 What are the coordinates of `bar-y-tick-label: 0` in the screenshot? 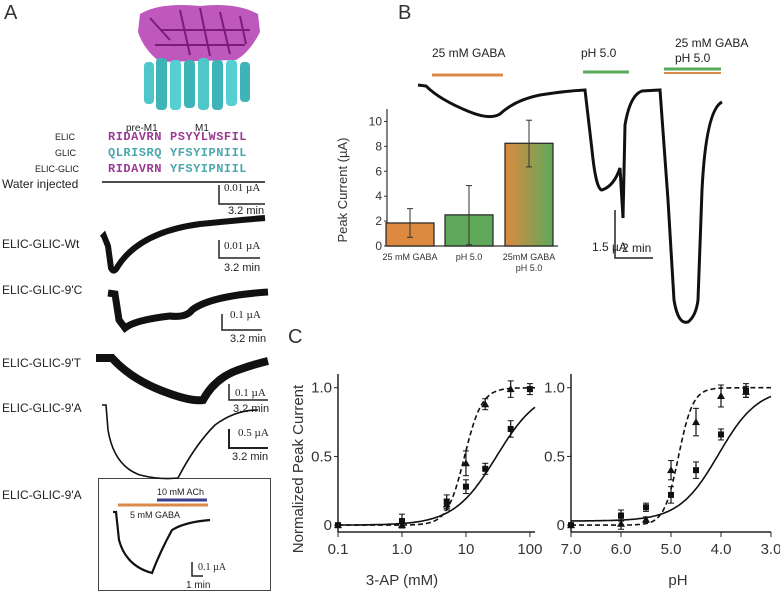 It's located at (378, 246).